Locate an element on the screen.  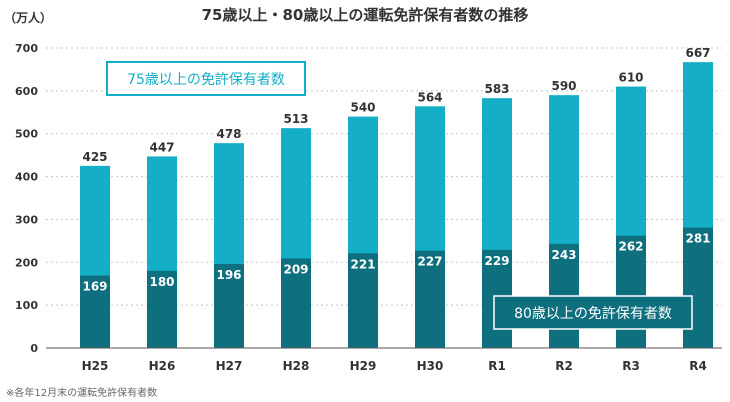
data-label-80-plus: 221 is located at coordinates (362, 264).